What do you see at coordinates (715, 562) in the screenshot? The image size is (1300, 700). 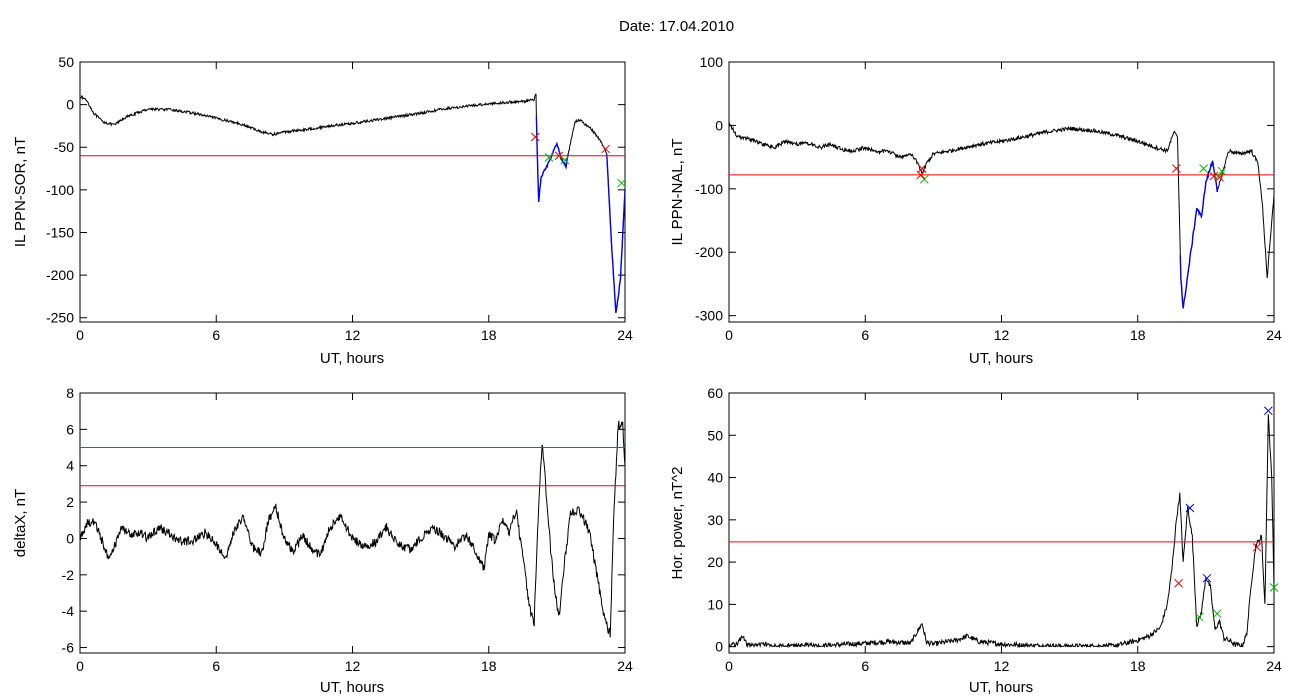 I see `y-tick-label: 20` at bounding box center [715, 562].